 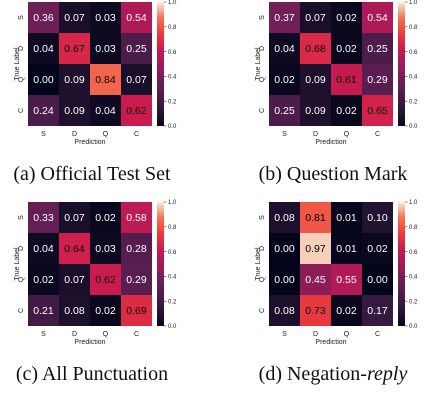 I want to click on x-tick-label: C, so click(x=136, y=134).